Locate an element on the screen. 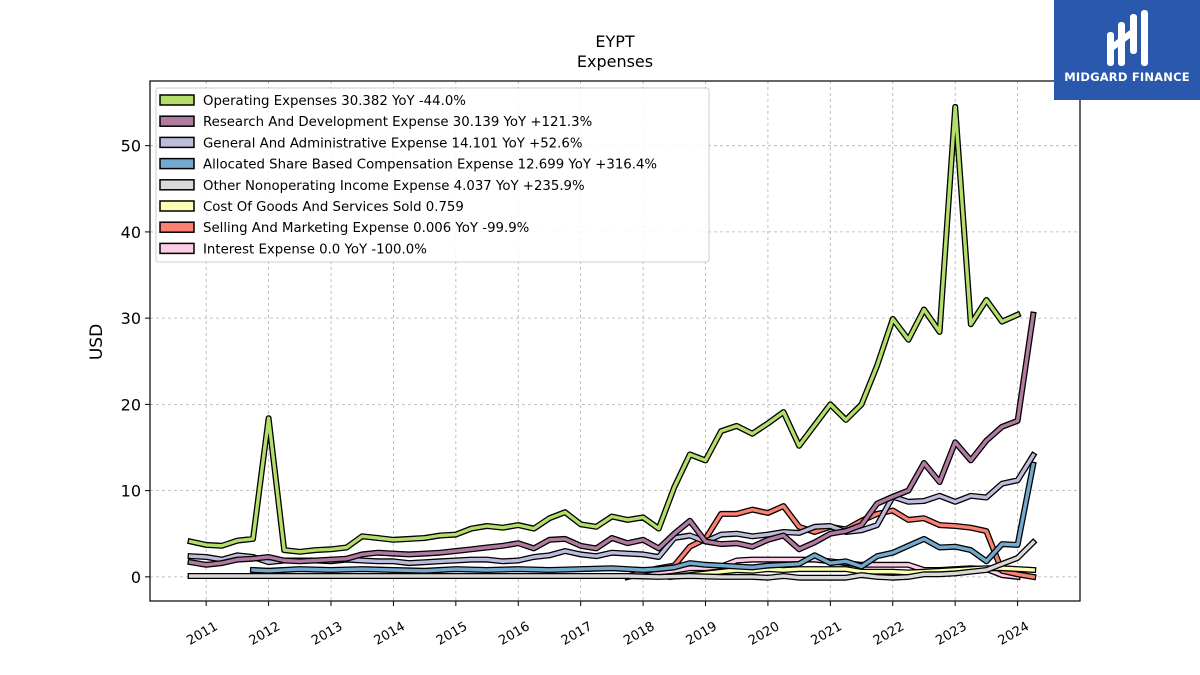 Image resolution: width=1200 pixels, height=675 pixels. y-tick-label: 10 is located at coordinates (131, 491).